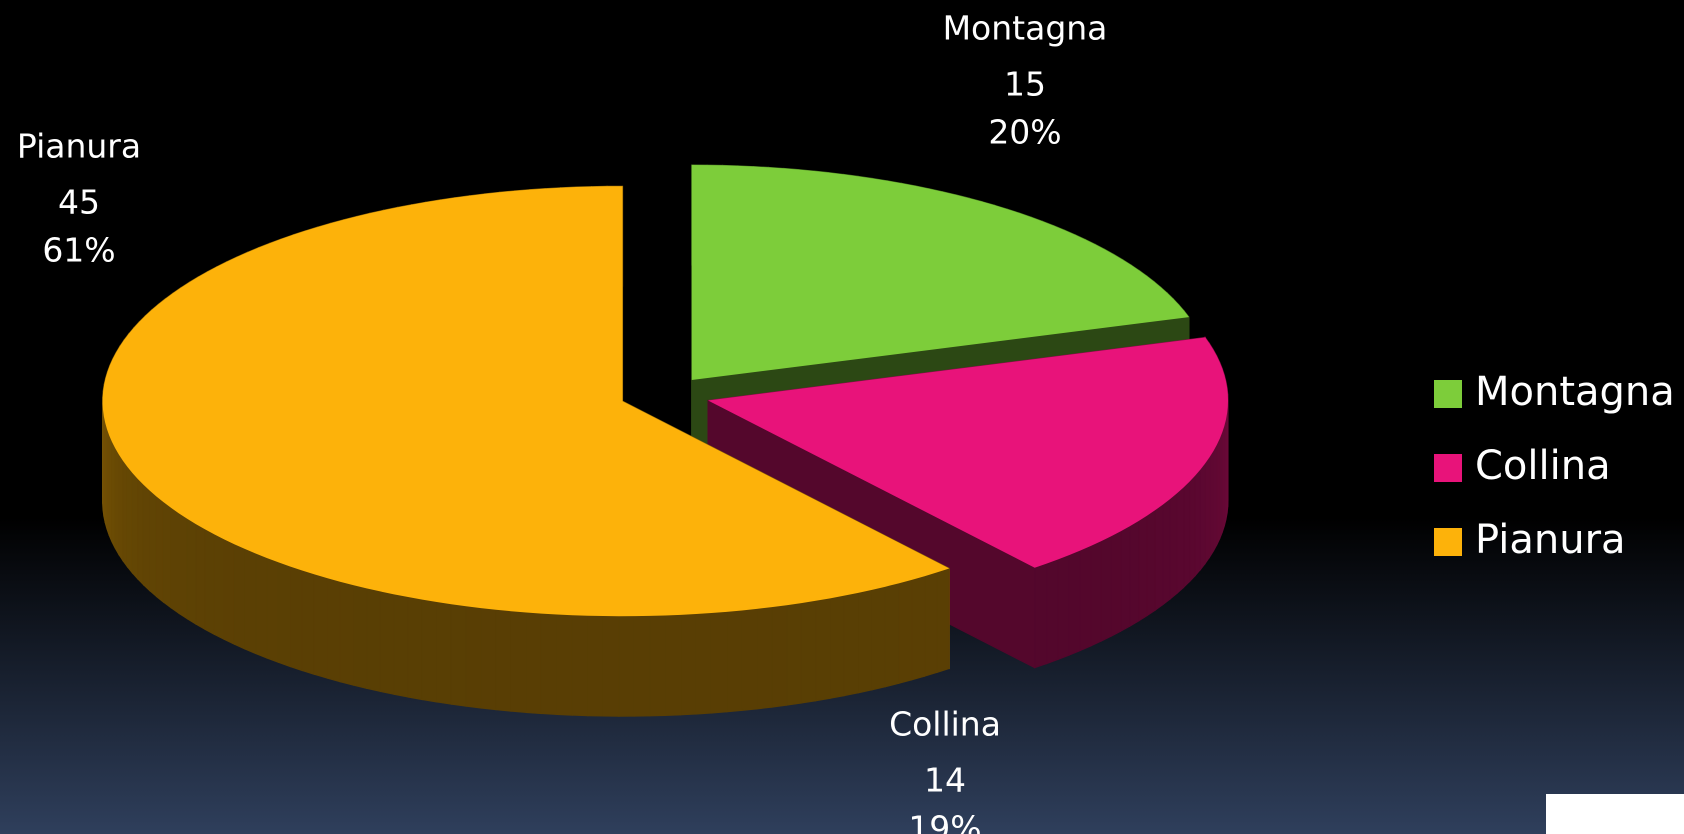  Describe the element at coordinates (79, 202) in the screenshot. I see `slice-label-value: 45` at that location.